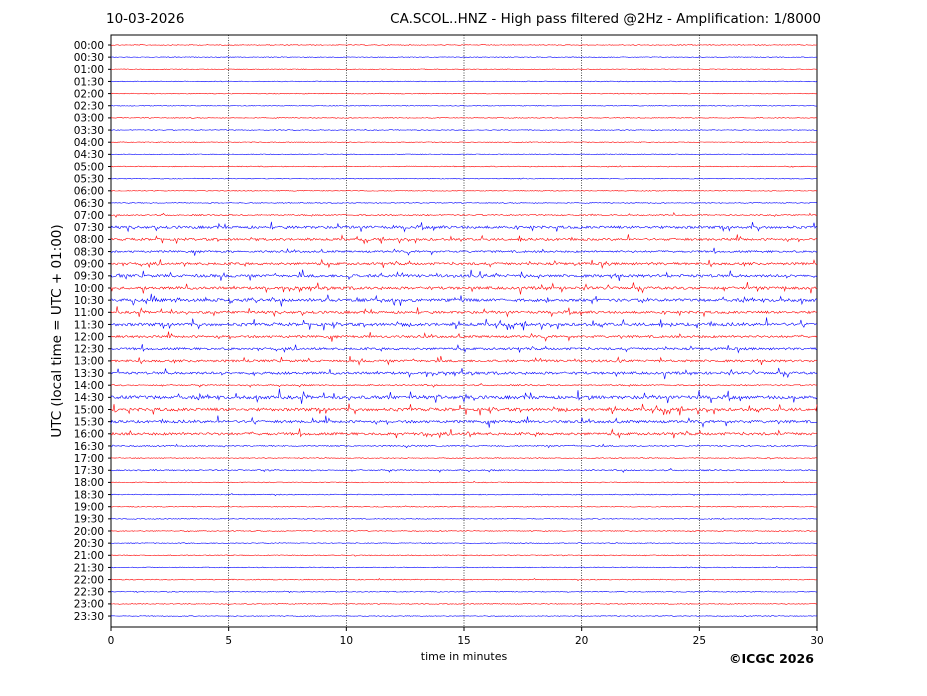  Describe the element at coordinates (89, 107) in the screenshot. I see `y-tick-label-02:30: 02:30` at that location.